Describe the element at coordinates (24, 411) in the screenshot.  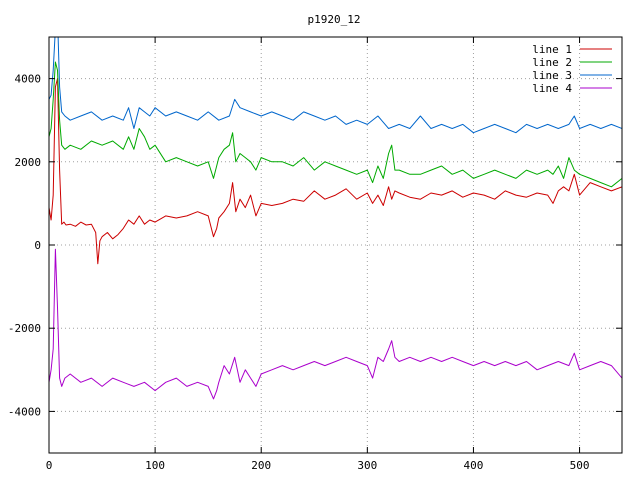
I see `y-tick-label: -4000` at that location.